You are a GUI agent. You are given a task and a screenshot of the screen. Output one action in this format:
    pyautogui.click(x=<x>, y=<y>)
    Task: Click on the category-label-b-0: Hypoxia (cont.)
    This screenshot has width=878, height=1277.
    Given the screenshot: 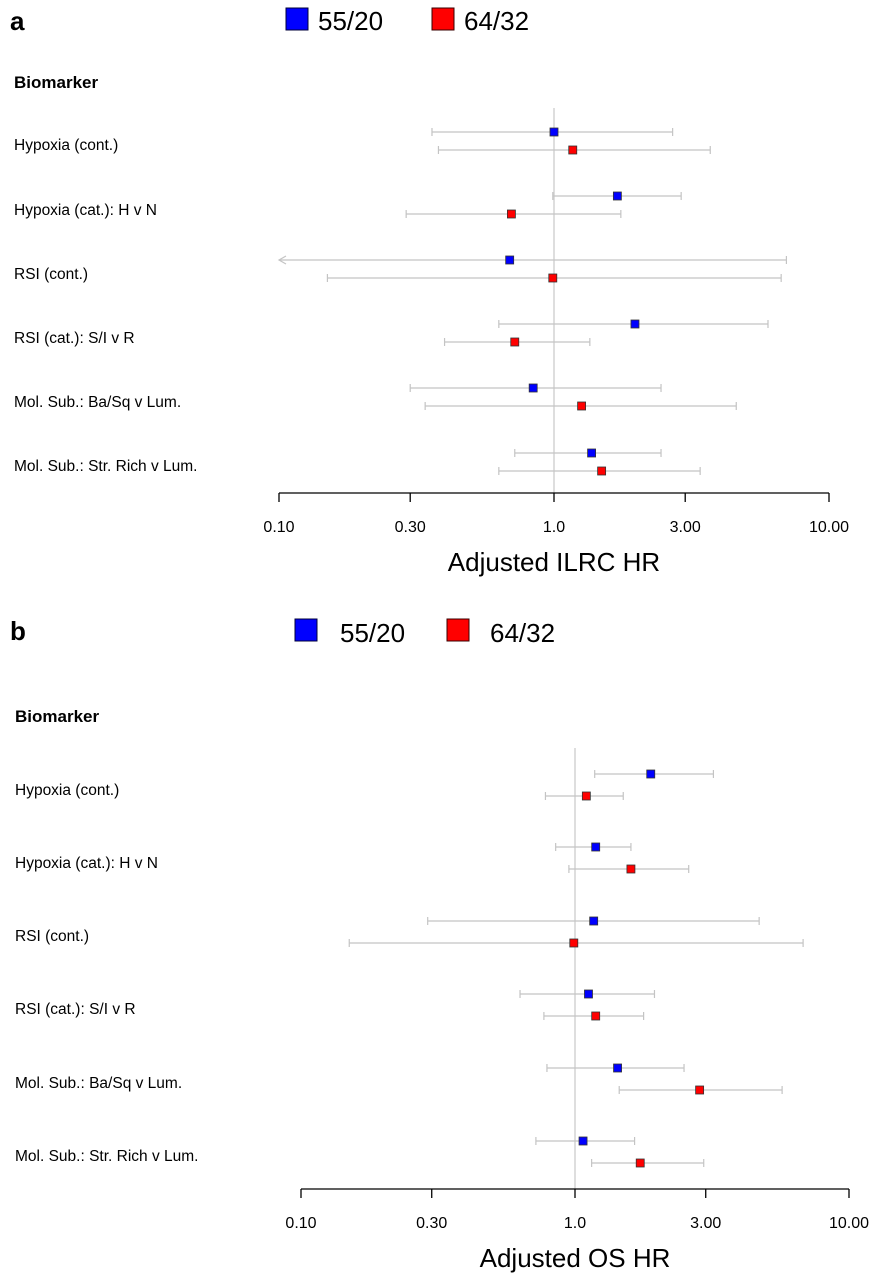 What is the action you would take?
    pyautogui.click(x=67, y=790)
    